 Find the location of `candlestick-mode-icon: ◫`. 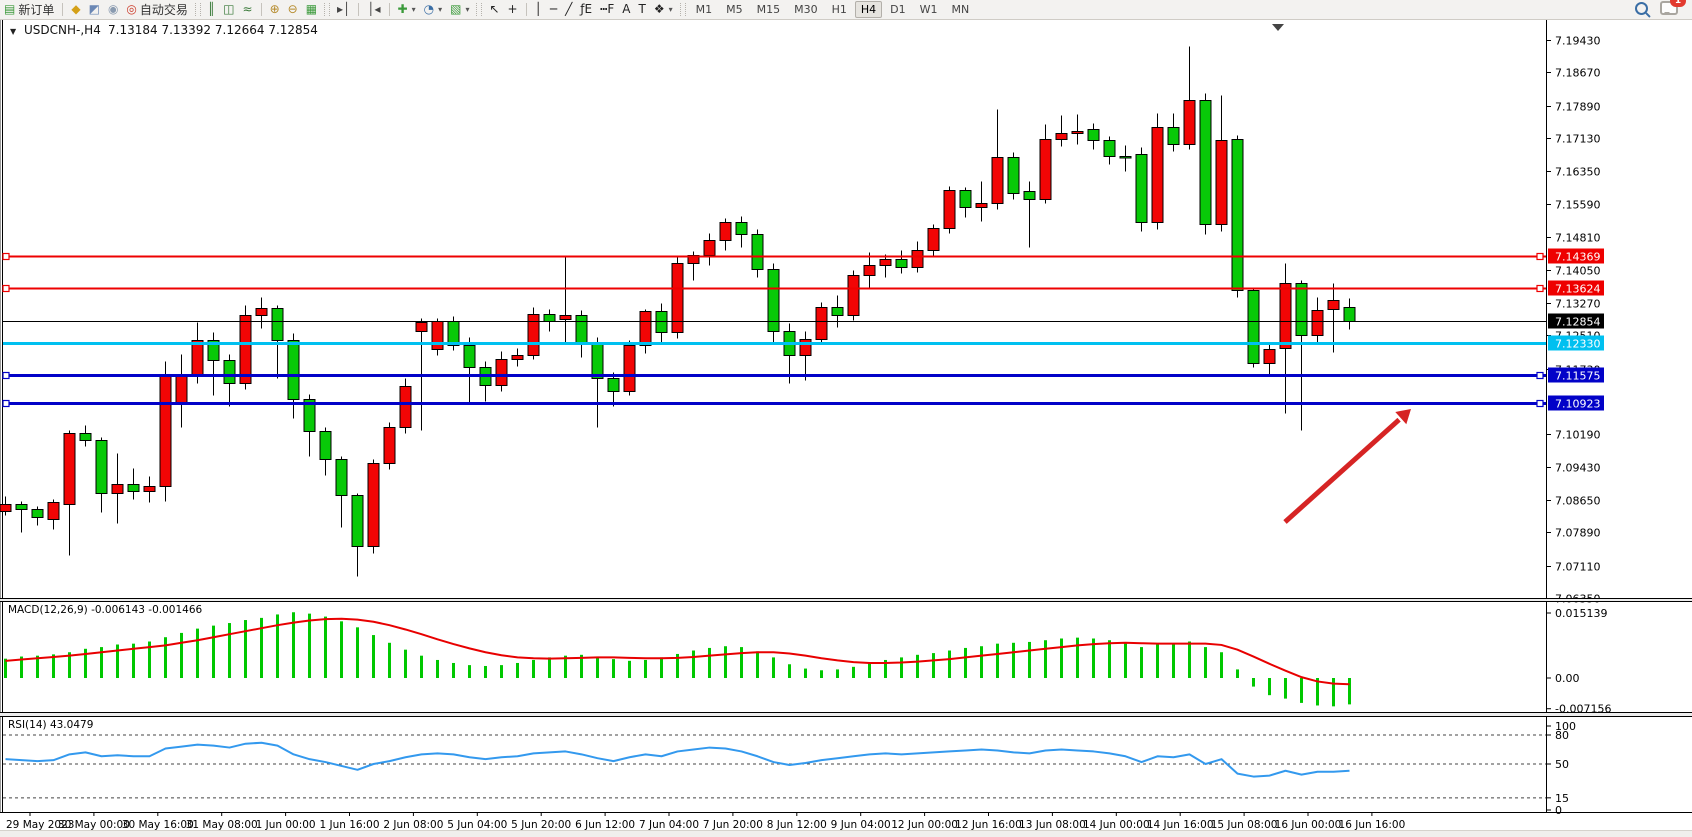

candlestick-mode-icon: ◫ is located at coordinates (229, 9).